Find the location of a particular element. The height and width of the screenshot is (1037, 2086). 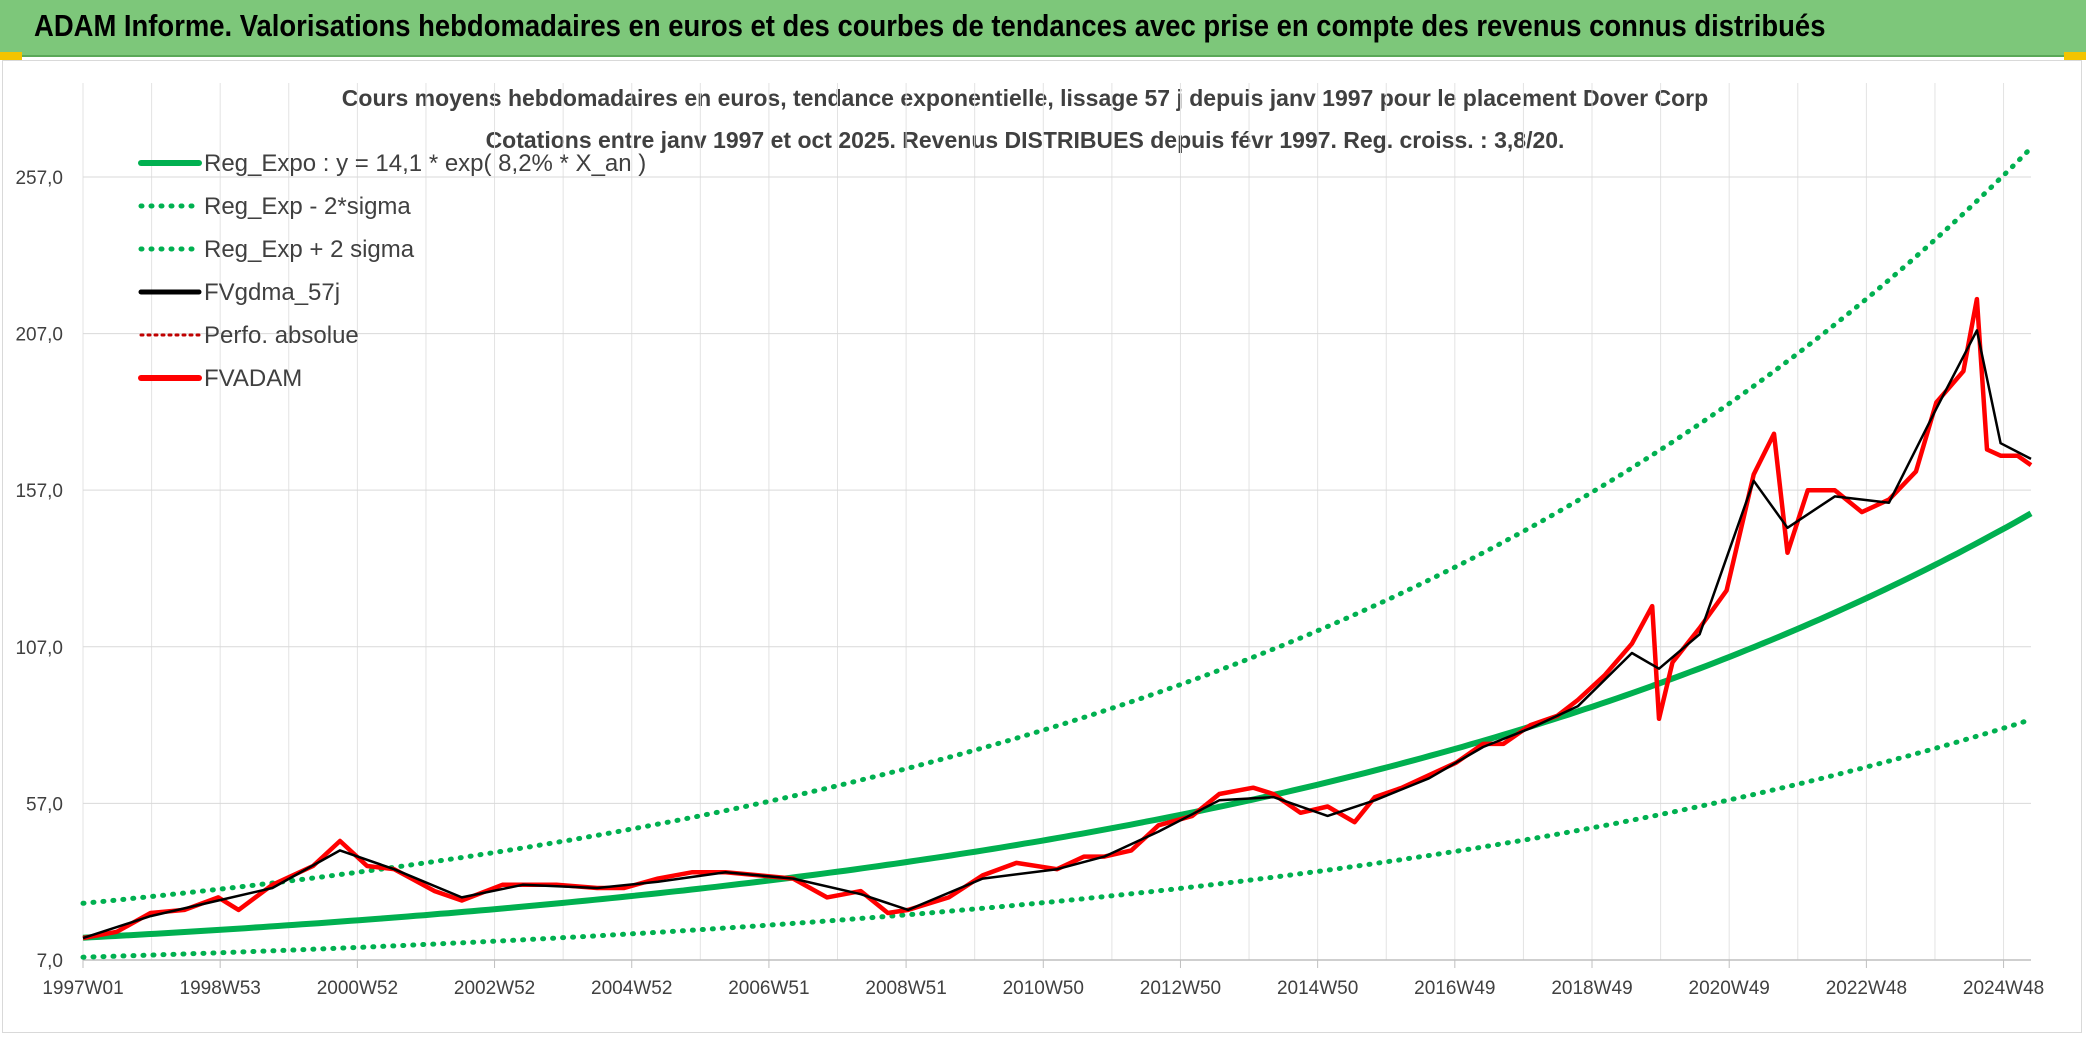

x-tick-label: 2006W51 is located at coordinates (768, 988).